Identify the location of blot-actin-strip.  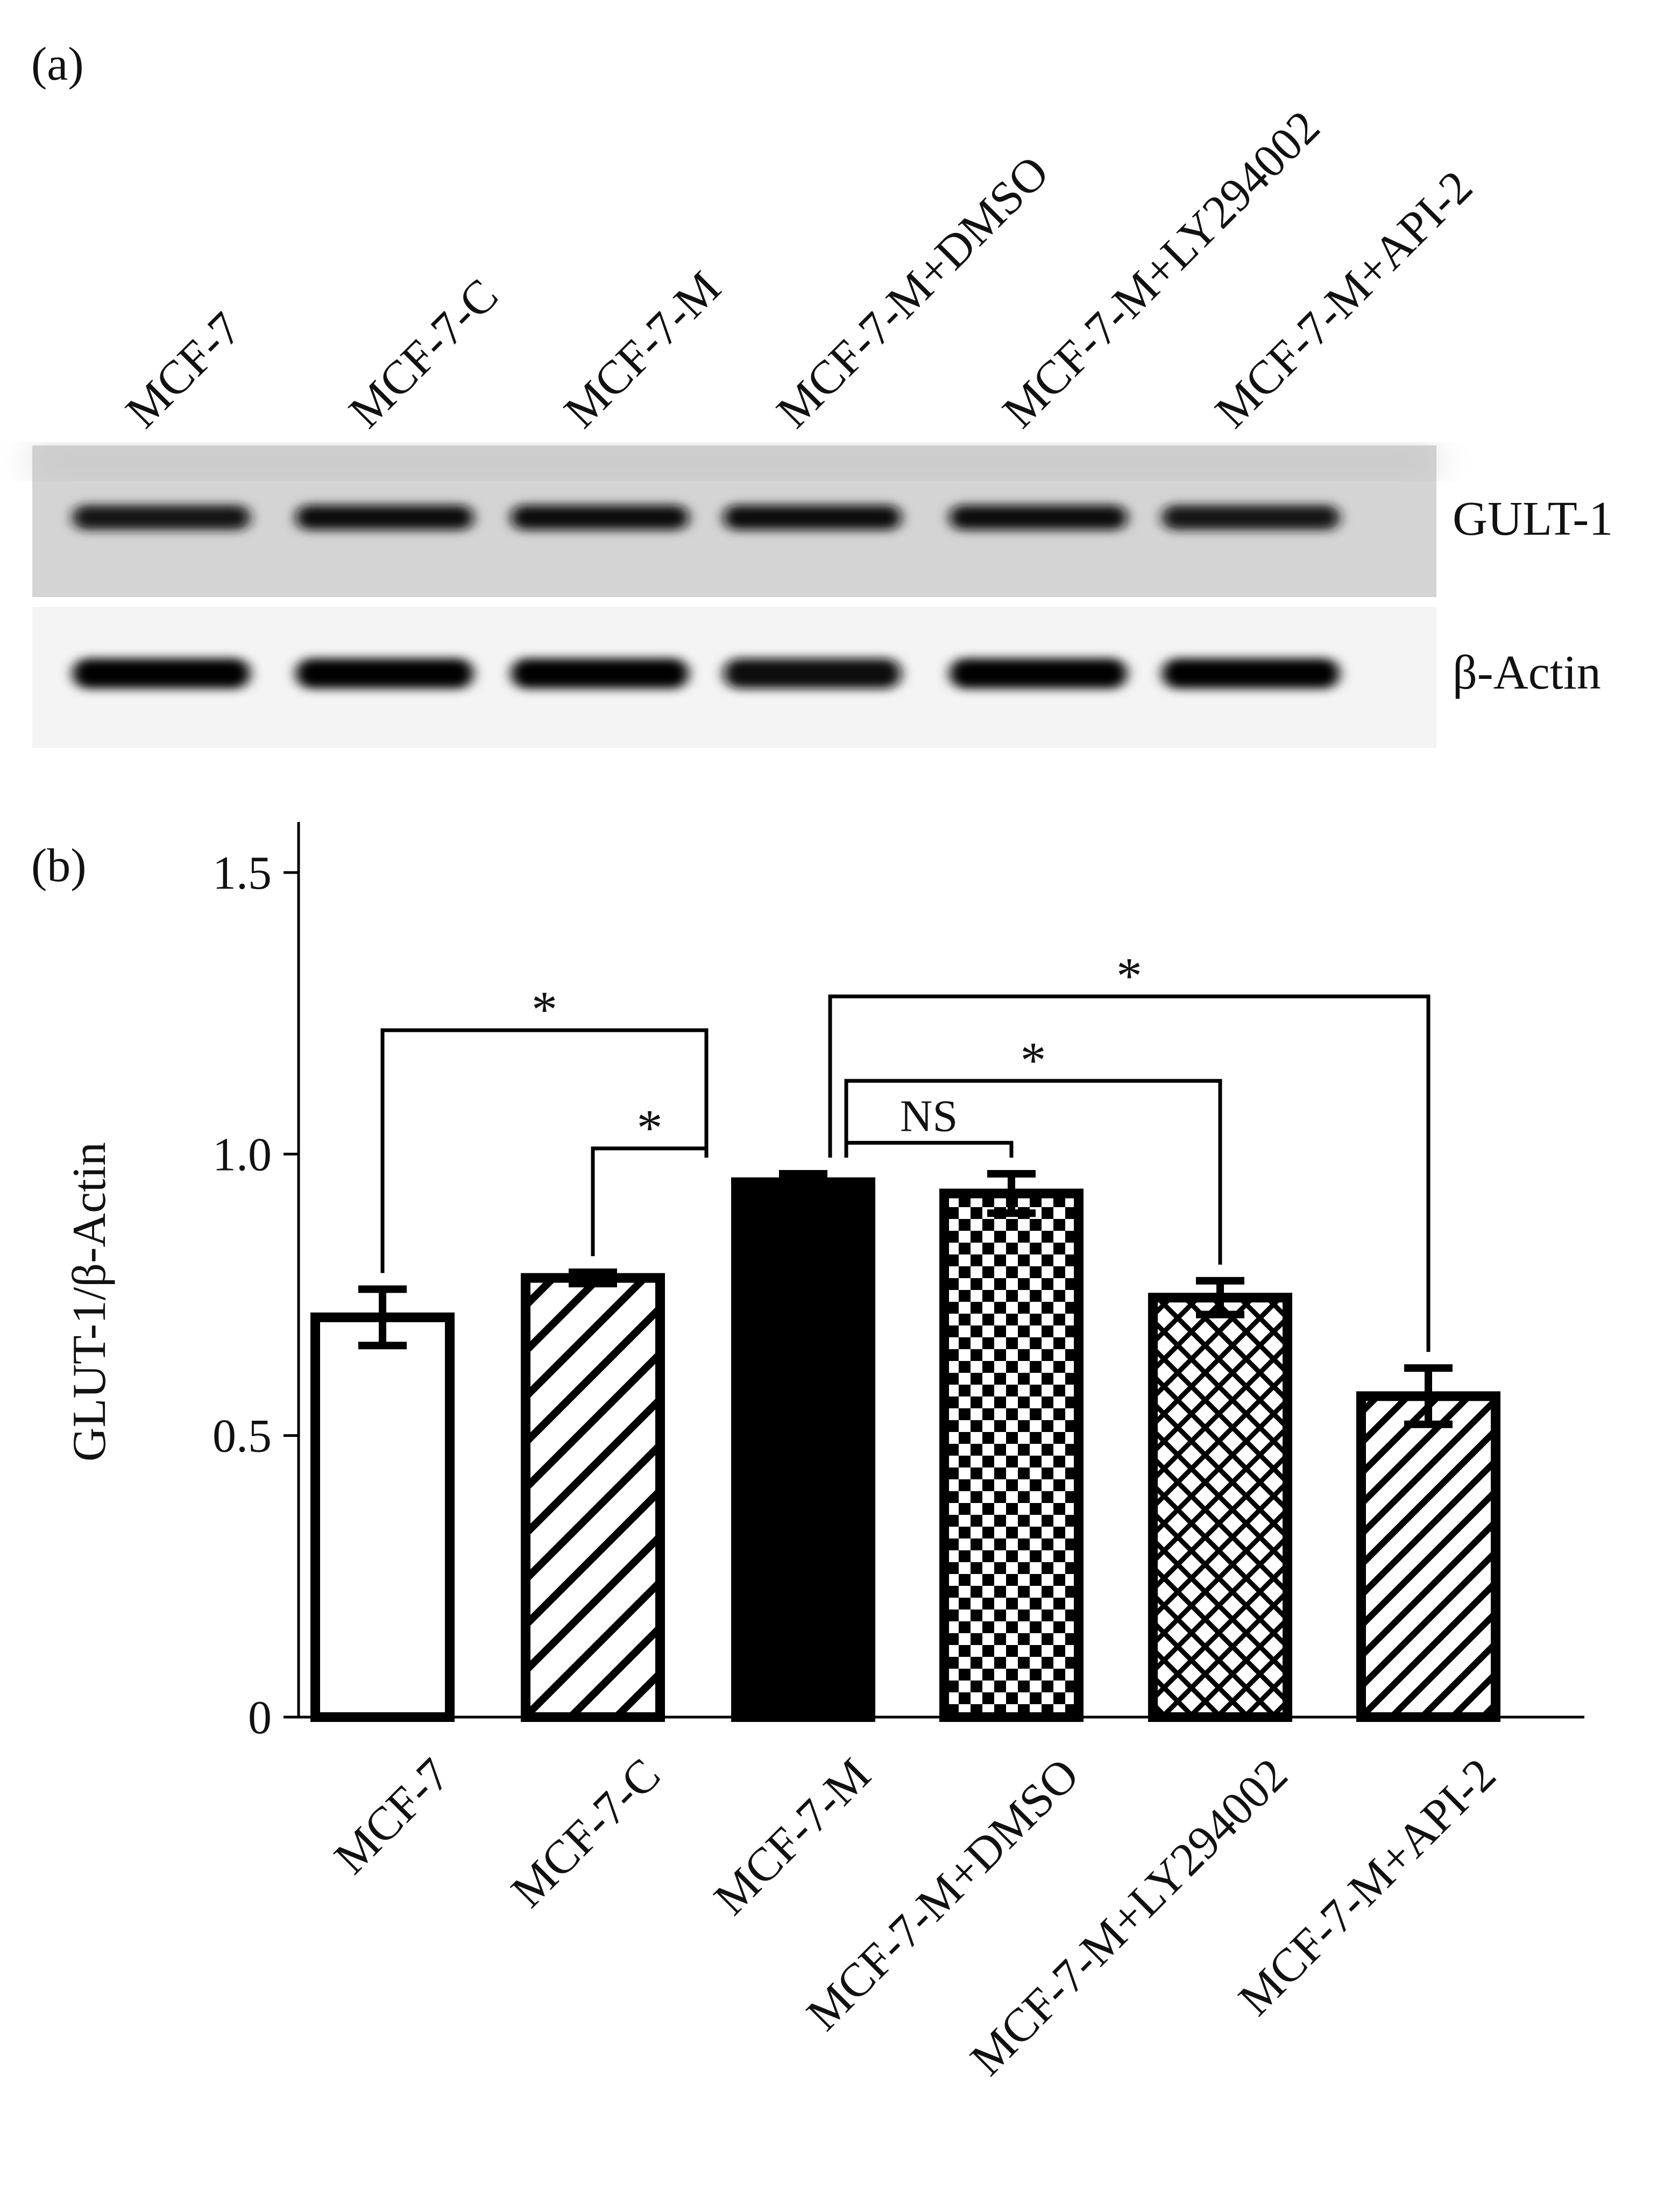
(734, 677).